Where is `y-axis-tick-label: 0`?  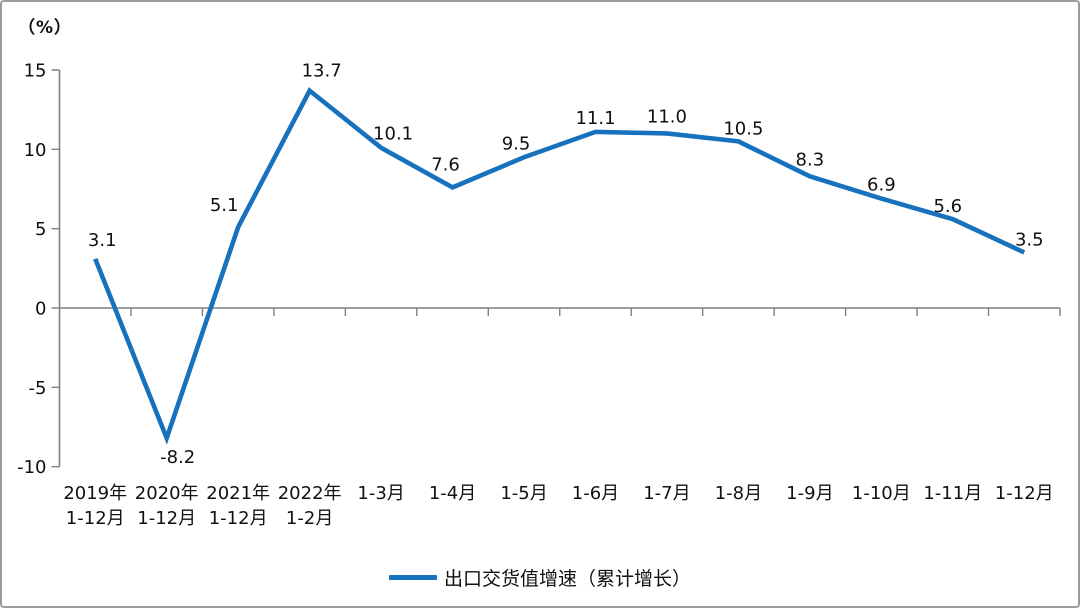 y-axis-tick-label: 0 is located at coordinates (40, 309).